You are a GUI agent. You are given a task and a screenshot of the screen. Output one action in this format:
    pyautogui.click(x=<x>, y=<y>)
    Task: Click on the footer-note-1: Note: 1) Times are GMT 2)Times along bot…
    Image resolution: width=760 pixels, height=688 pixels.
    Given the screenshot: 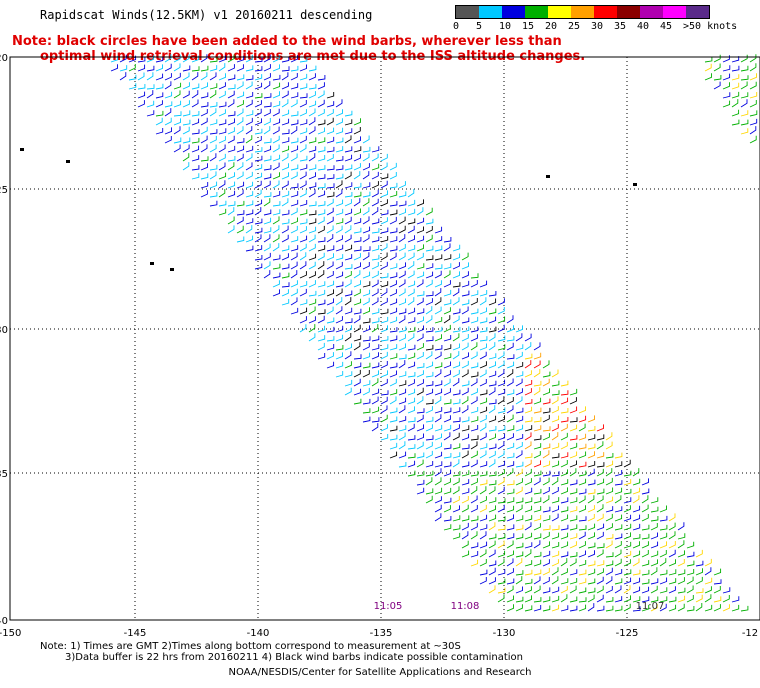 What is the action you would take?
    pyautogui.click(x=250, y=646)
    